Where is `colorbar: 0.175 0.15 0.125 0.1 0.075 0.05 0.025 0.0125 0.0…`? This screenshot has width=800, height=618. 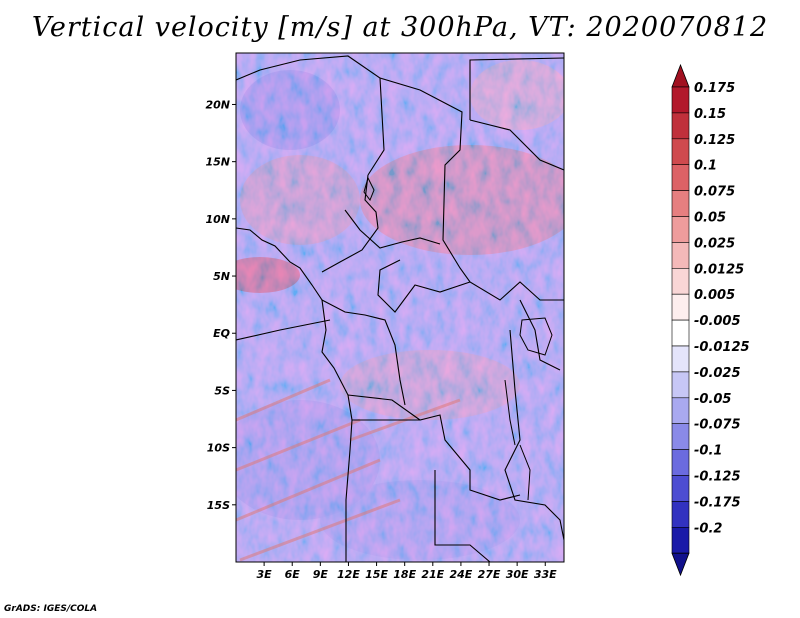 colorbar: 0.175 0.15 0.125 0.1 0.075 0.05 0.025 0.0125 0.0… is located at coordinates (710, 320).